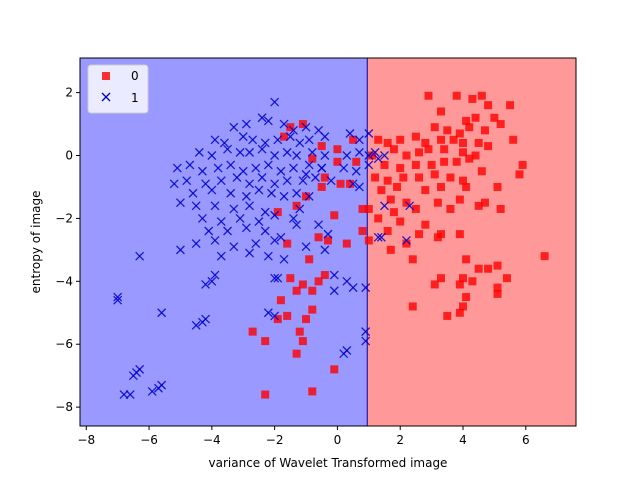 The image size is (640, 480). I want to click on x-axis-label: variance of Wavelet Transformed image, so click(328, 463).